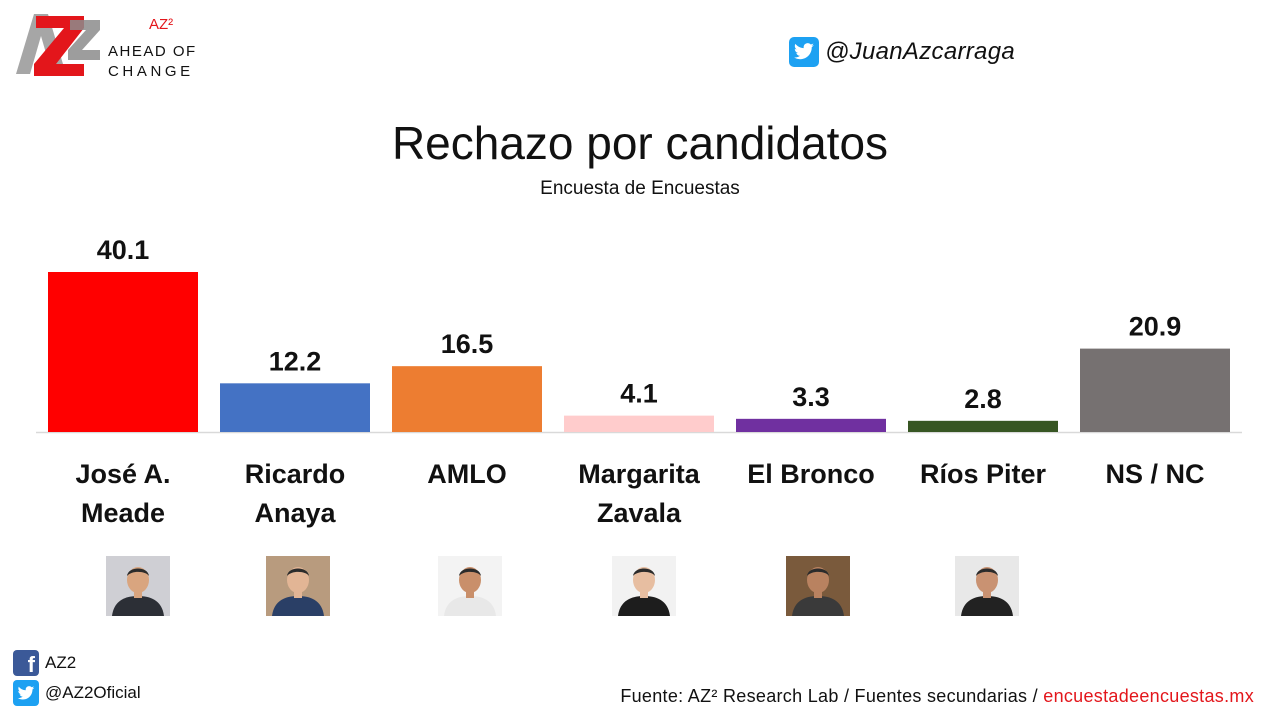 The height and width of the screenshot is (720, 1280). What do you see at coordinates (987, 586) in the screenshot?
I see `photo-rios-piter` at bounding box center [987, 586].